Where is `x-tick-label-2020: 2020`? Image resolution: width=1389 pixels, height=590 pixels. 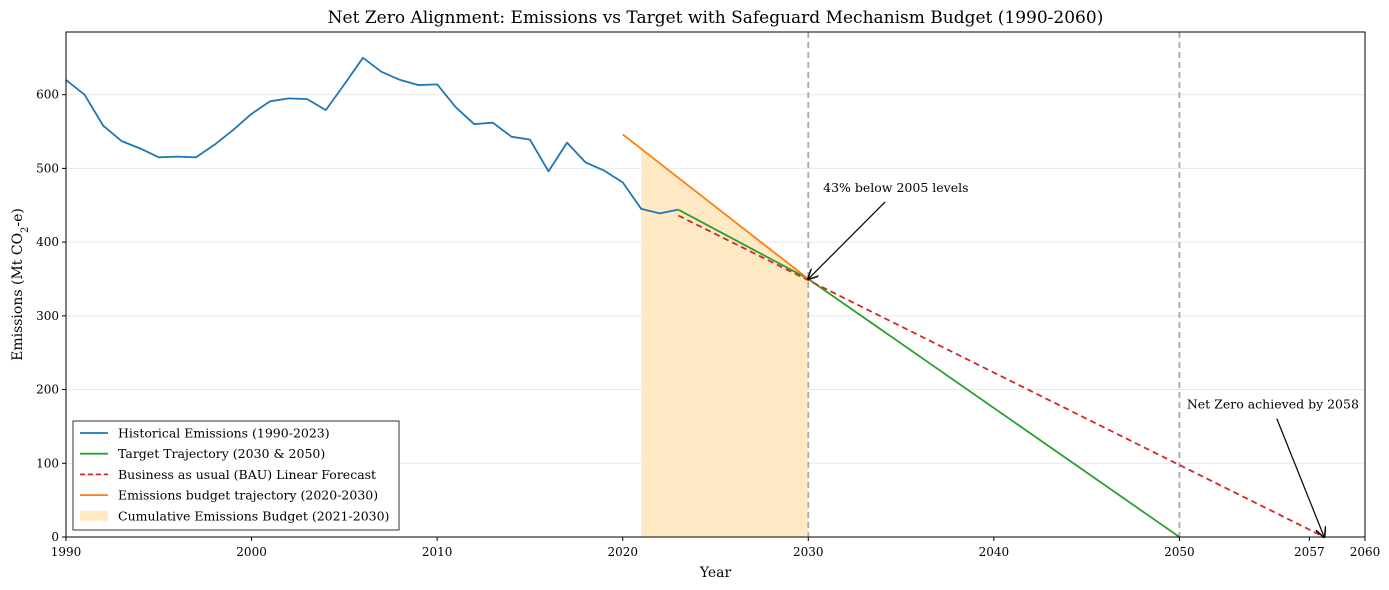
x-tick-label-2020: 2020 is located at coordinates (622, 552).